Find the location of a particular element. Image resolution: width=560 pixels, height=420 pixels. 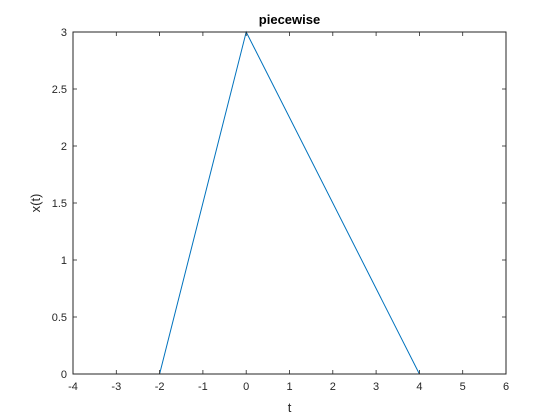

x-tick-label: 4 is located at coordinates (419, 387).